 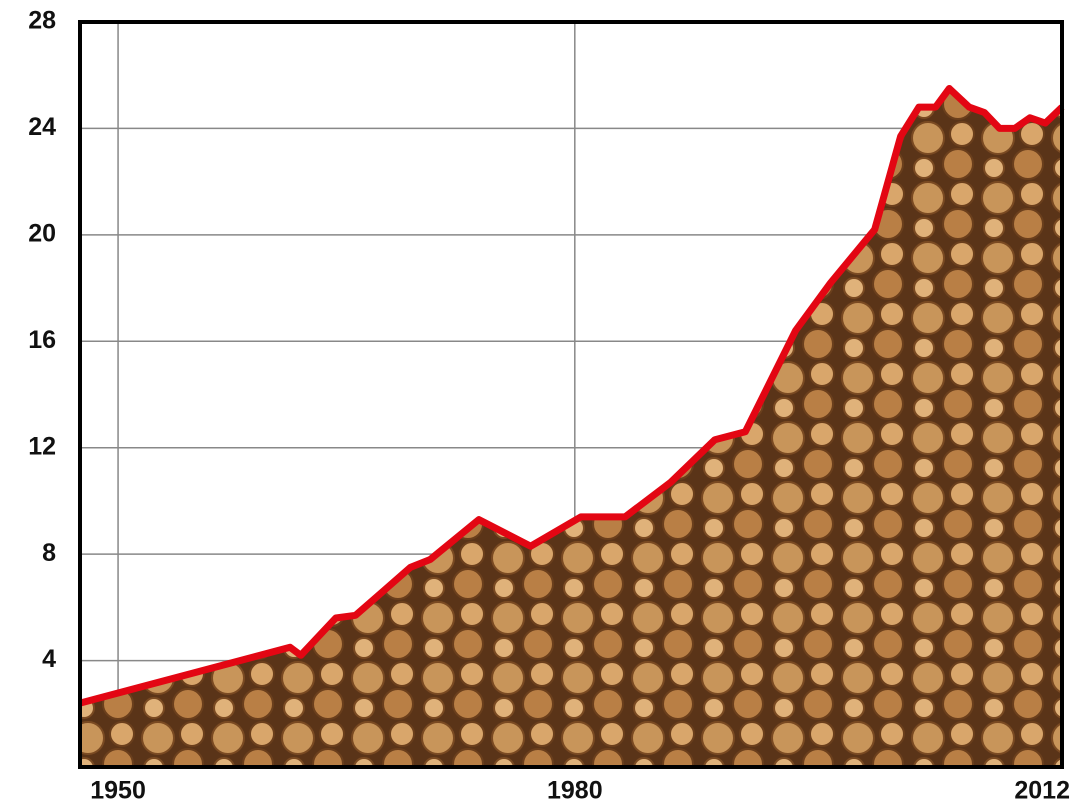 I want to click on y-tick-label: 12, so click(x=42, y=446).